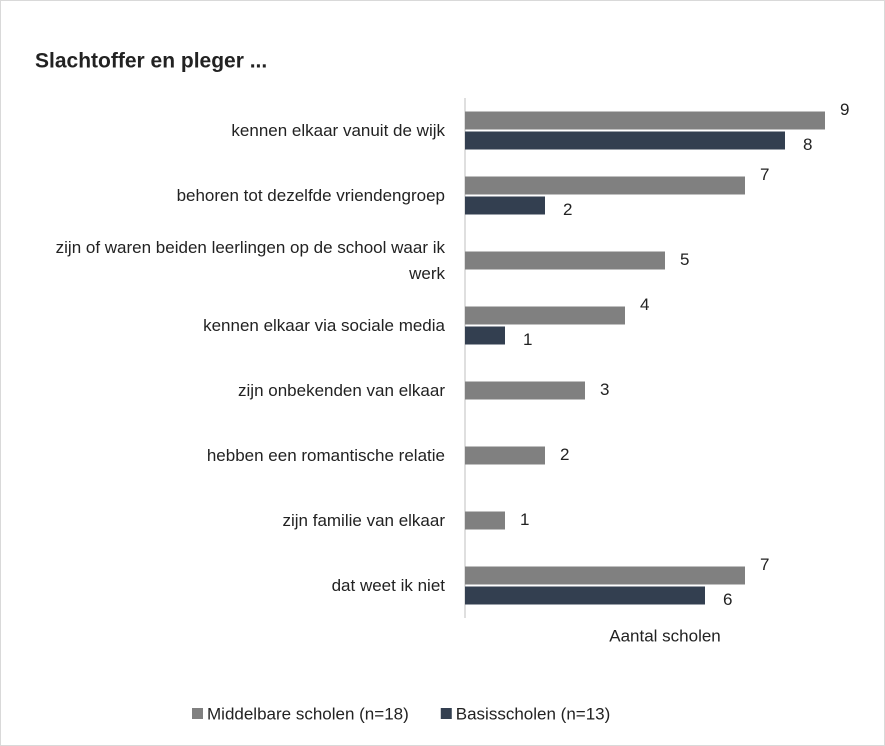  I want to click on data-label: 9, so click(844, 109).